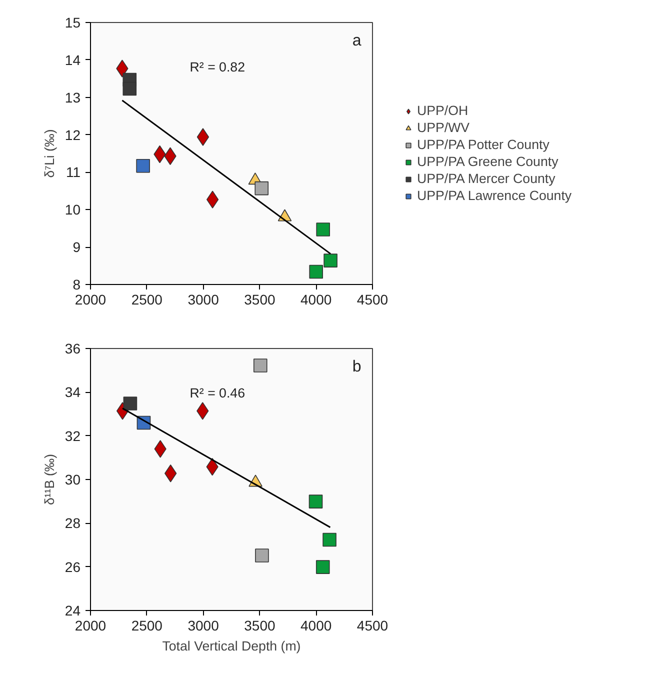  Describe the element at coordinates (72, 97) in the screenshot. I see `y-tick-label: 13` at that location.